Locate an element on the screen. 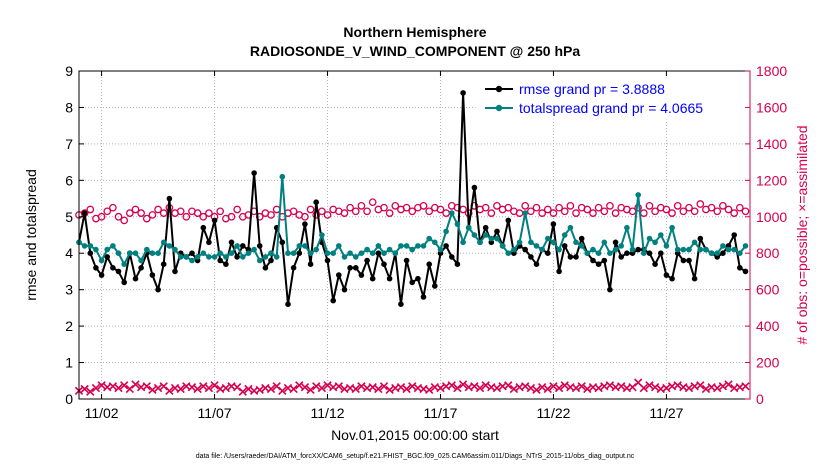  right-y-tick-label: 1600 is located at coordinates (771, 107).